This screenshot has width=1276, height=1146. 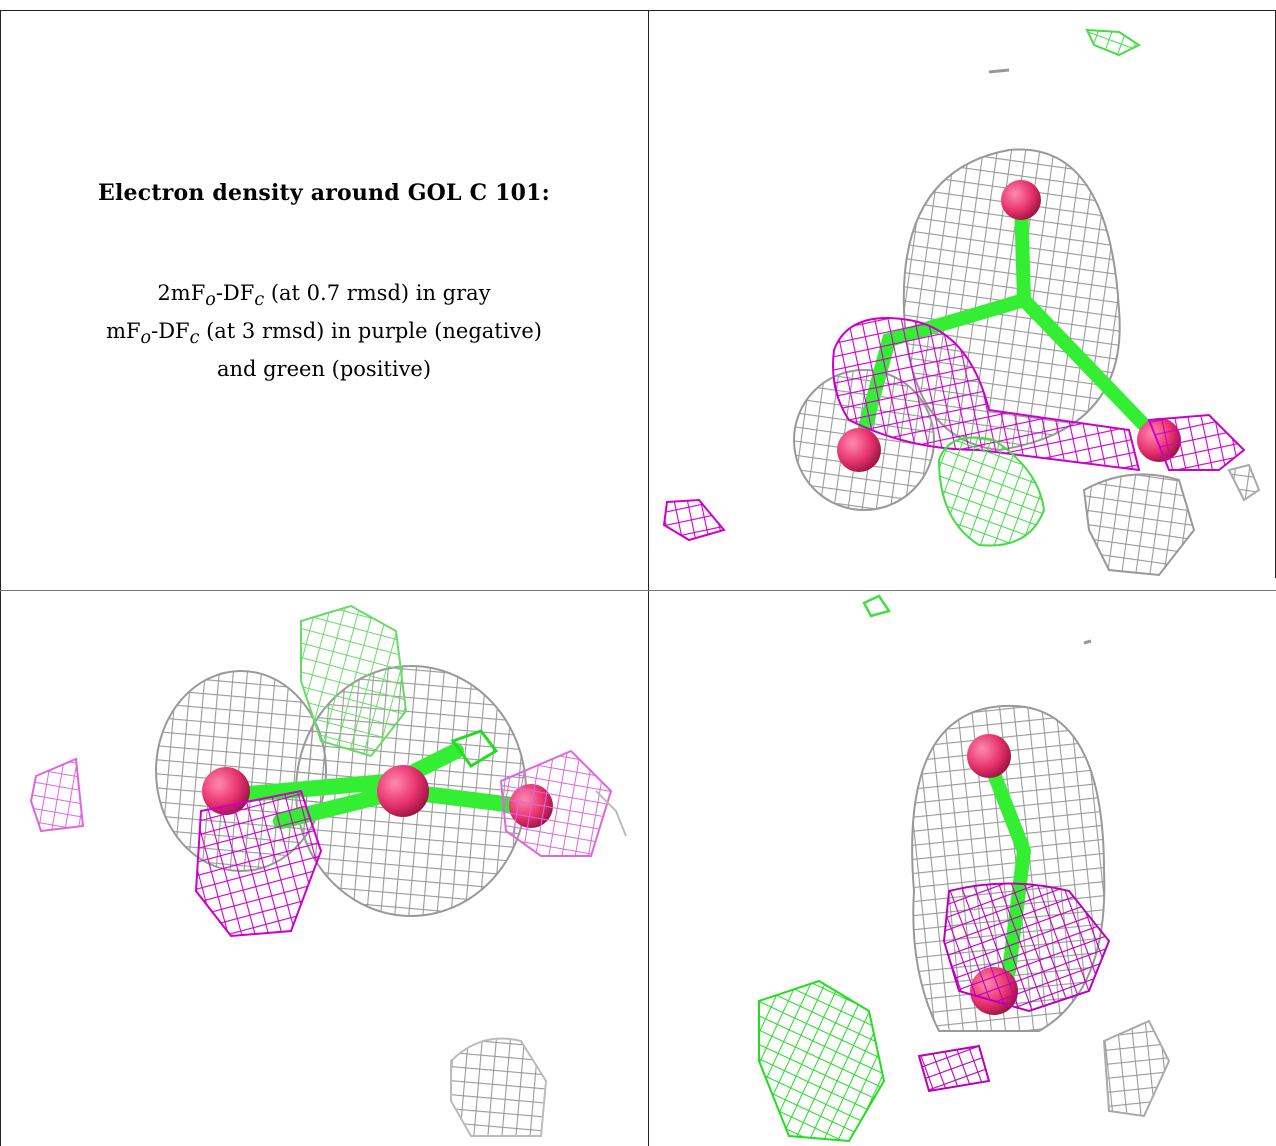 I want to click on legend-line-gray: 2mFo-DFc (at 0.7 rmsd) in gray, so click(x=324, y=296).